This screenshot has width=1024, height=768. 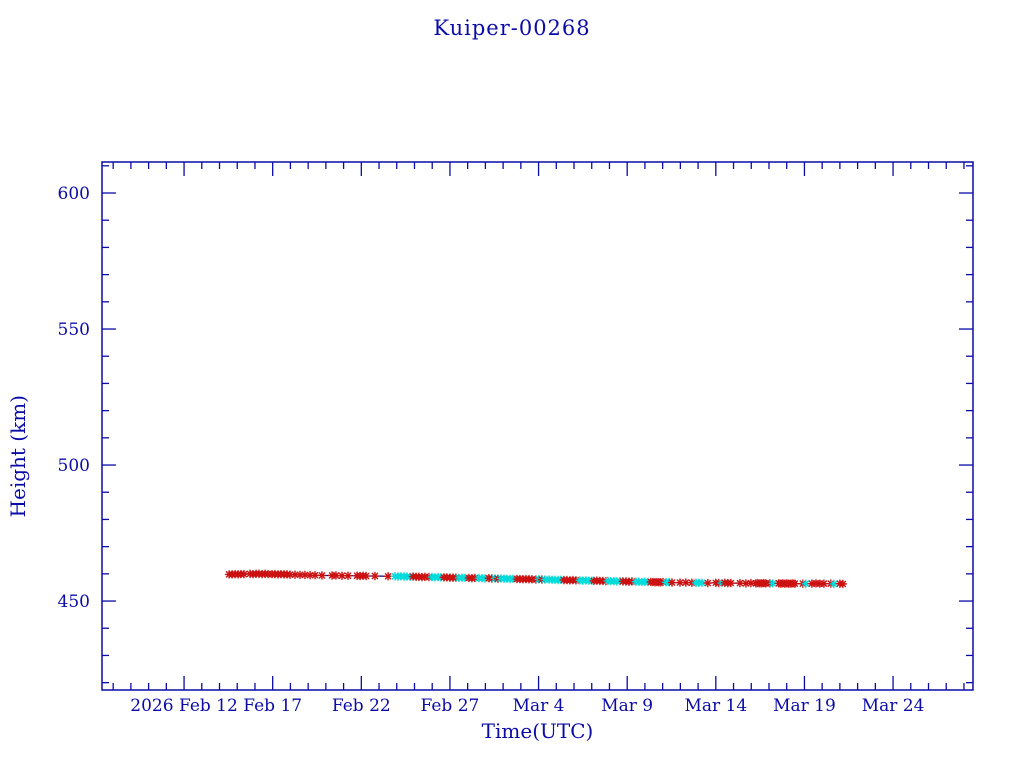 I want to click on y-tick-label: 500, so click(x=74, y=466).